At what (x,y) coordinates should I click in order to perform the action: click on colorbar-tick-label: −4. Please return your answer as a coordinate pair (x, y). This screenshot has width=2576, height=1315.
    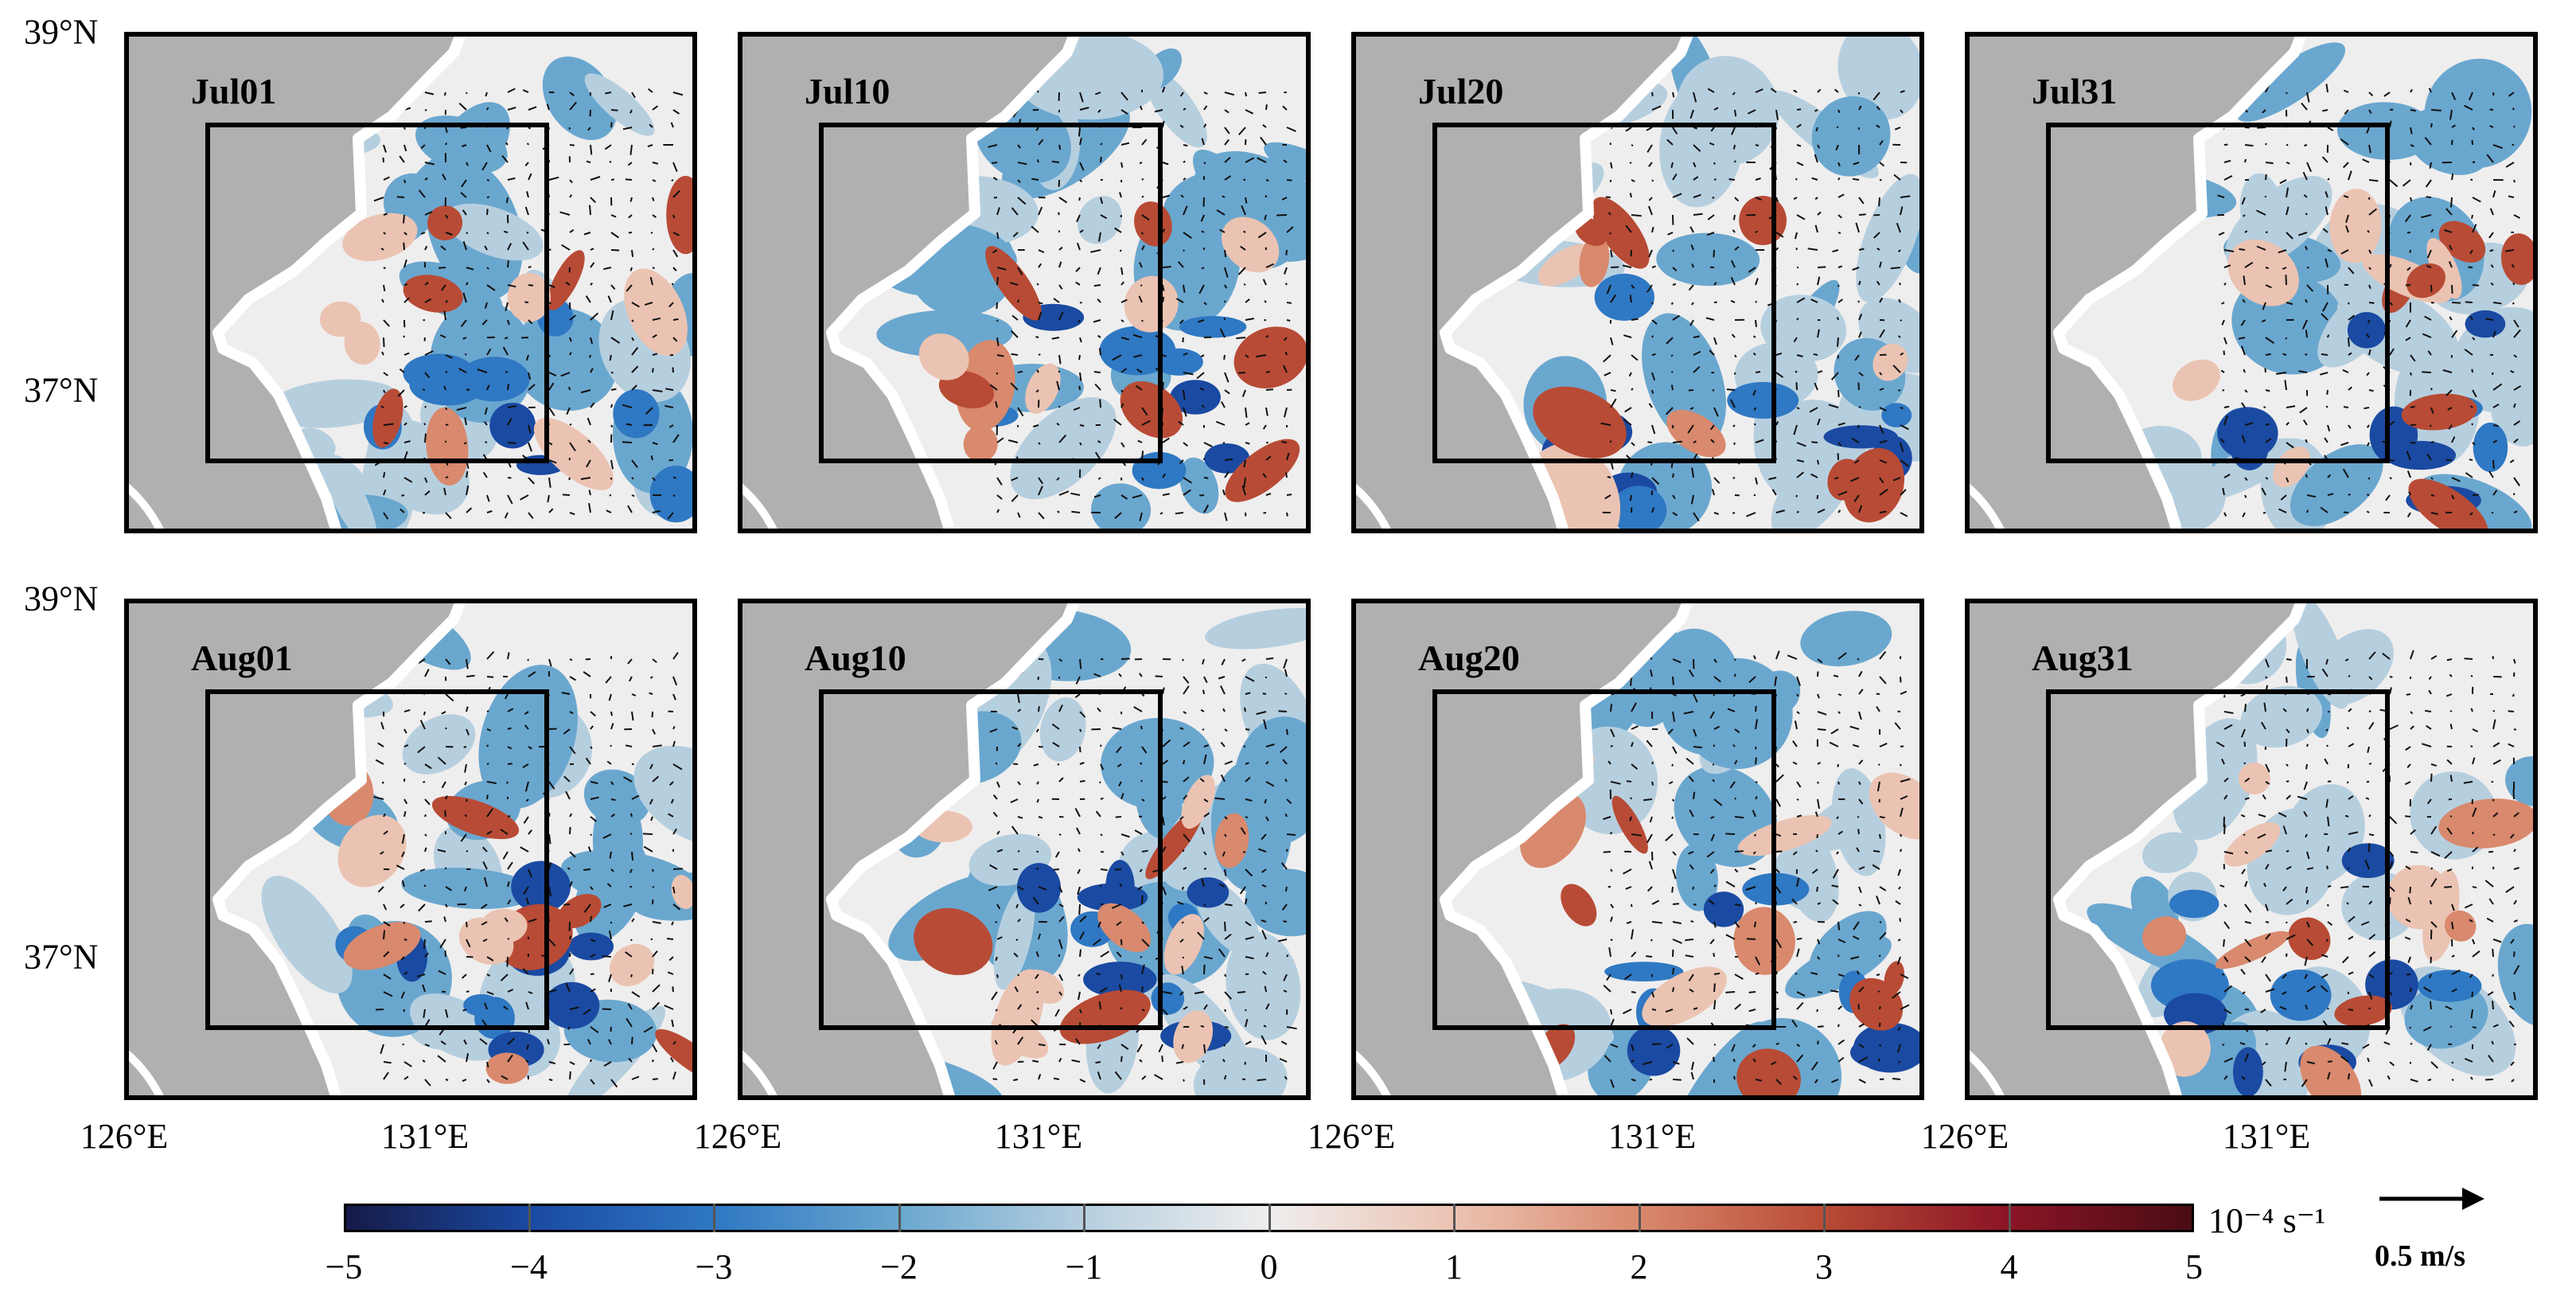
    Looking at the image, I should click on (529, 1266).